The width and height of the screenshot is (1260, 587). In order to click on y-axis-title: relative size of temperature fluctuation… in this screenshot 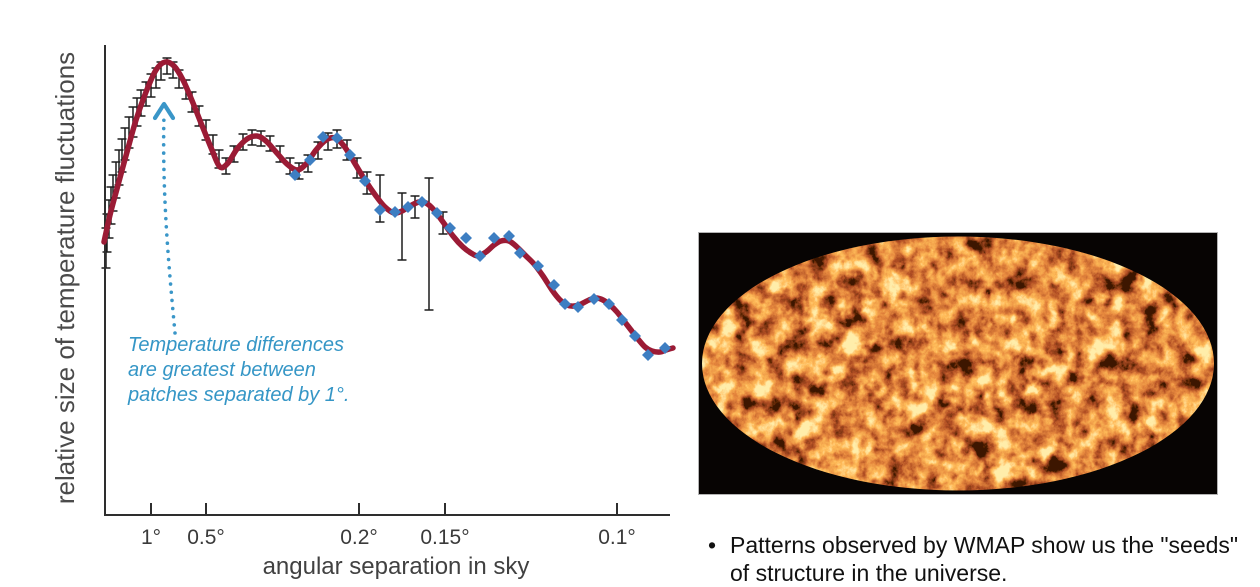, I will do `click(65, 278)`.